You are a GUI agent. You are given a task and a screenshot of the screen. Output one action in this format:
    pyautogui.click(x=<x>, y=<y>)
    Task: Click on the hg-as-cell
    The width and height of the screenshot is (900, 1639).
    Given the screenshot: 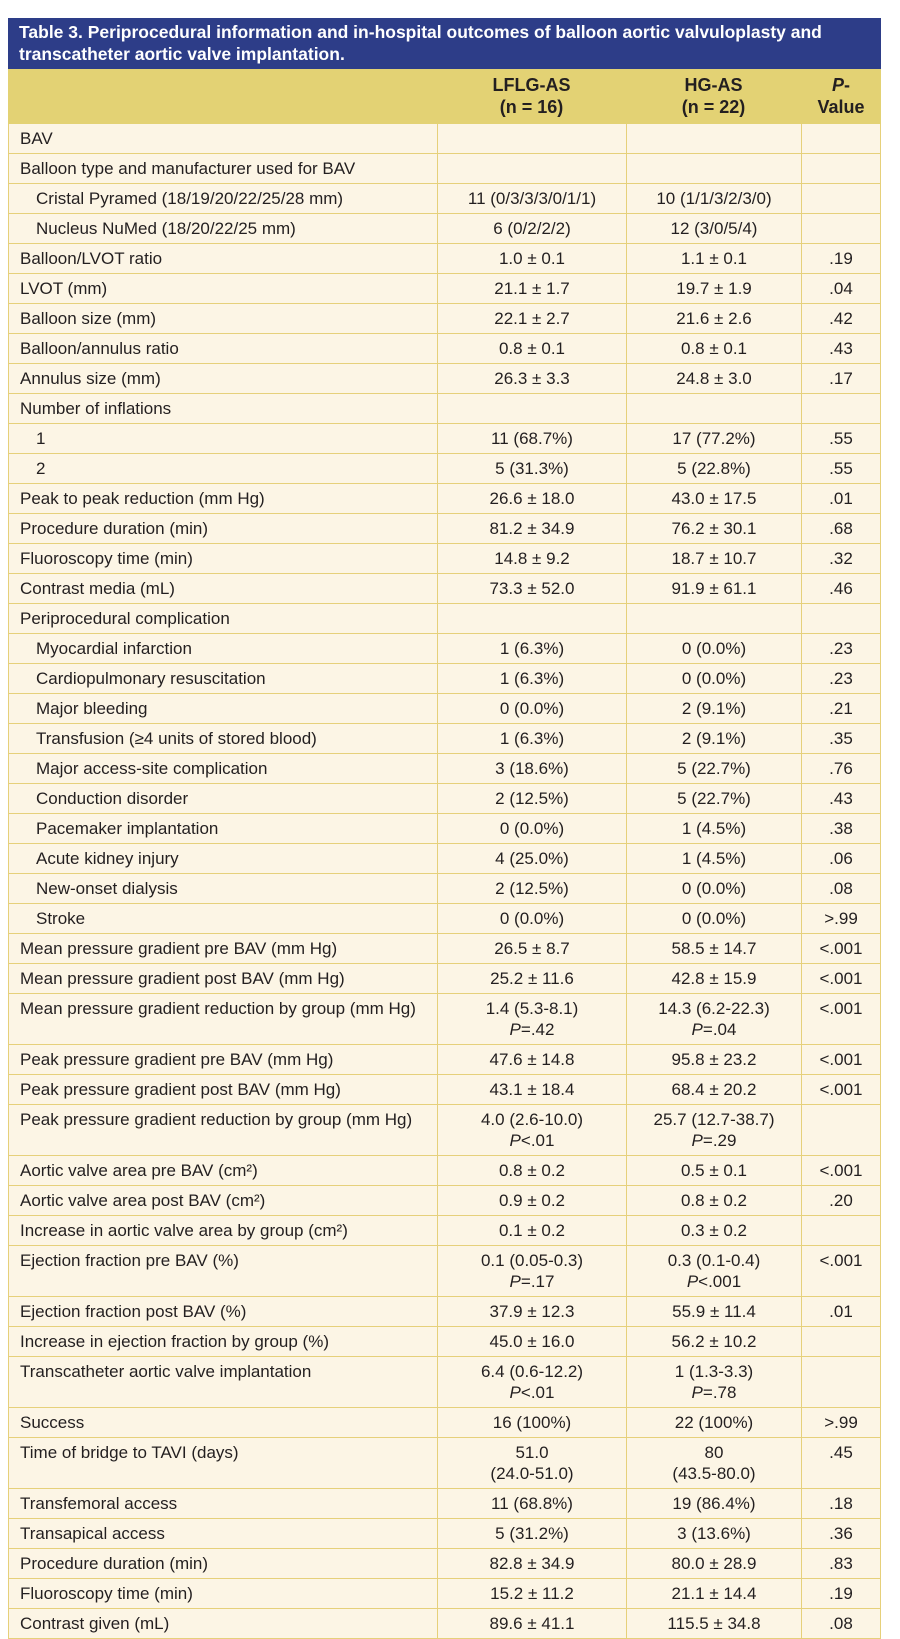 What is the action you would take?
    pyautogui.click(x=713, y=618)
    